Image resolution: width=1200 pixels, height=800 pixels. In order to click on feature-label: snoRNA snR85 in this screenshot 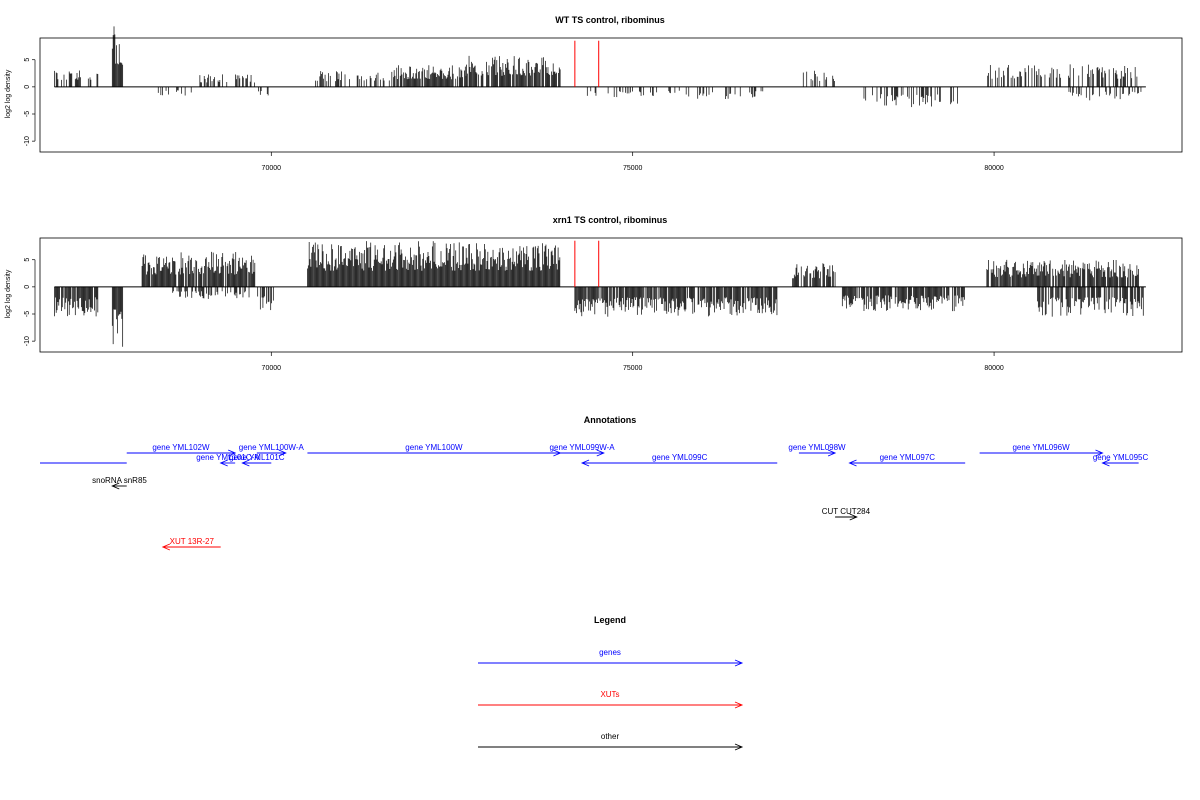, I will do `click(119, 480)`.